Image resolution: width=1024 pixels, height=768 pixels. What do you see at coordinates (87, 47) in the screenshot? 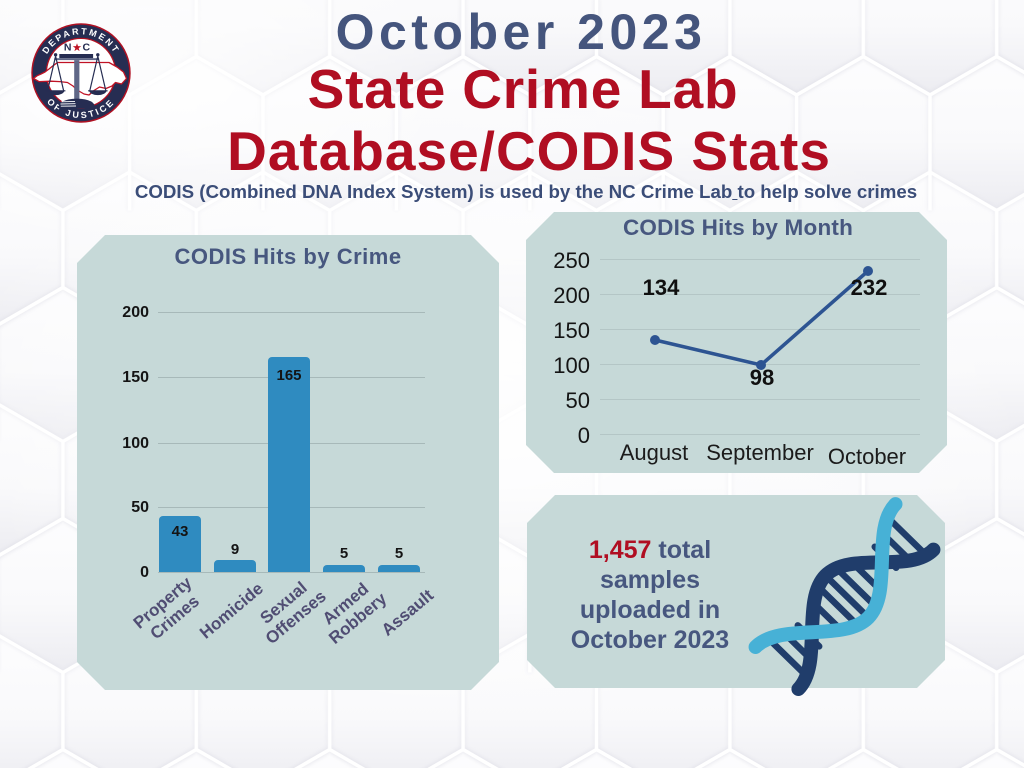
I see `svg-text: C` at bounding box center [87, 47].